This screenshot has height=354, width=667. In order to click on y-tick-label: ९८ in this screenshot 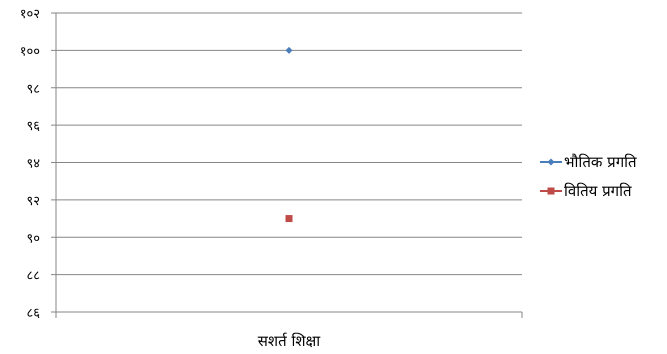, I will do `click(33, 89)`.